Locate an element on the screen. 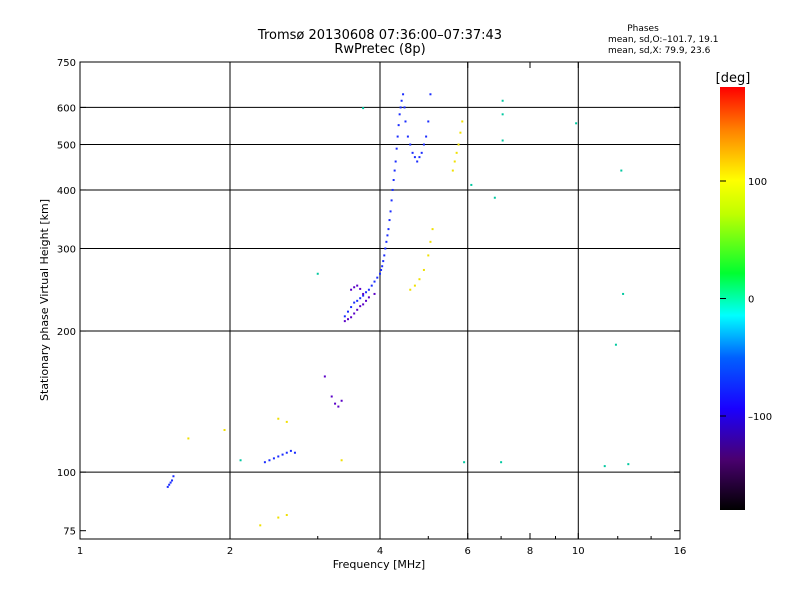  x-tick-label: 6 is located at coordinates (468, 551).